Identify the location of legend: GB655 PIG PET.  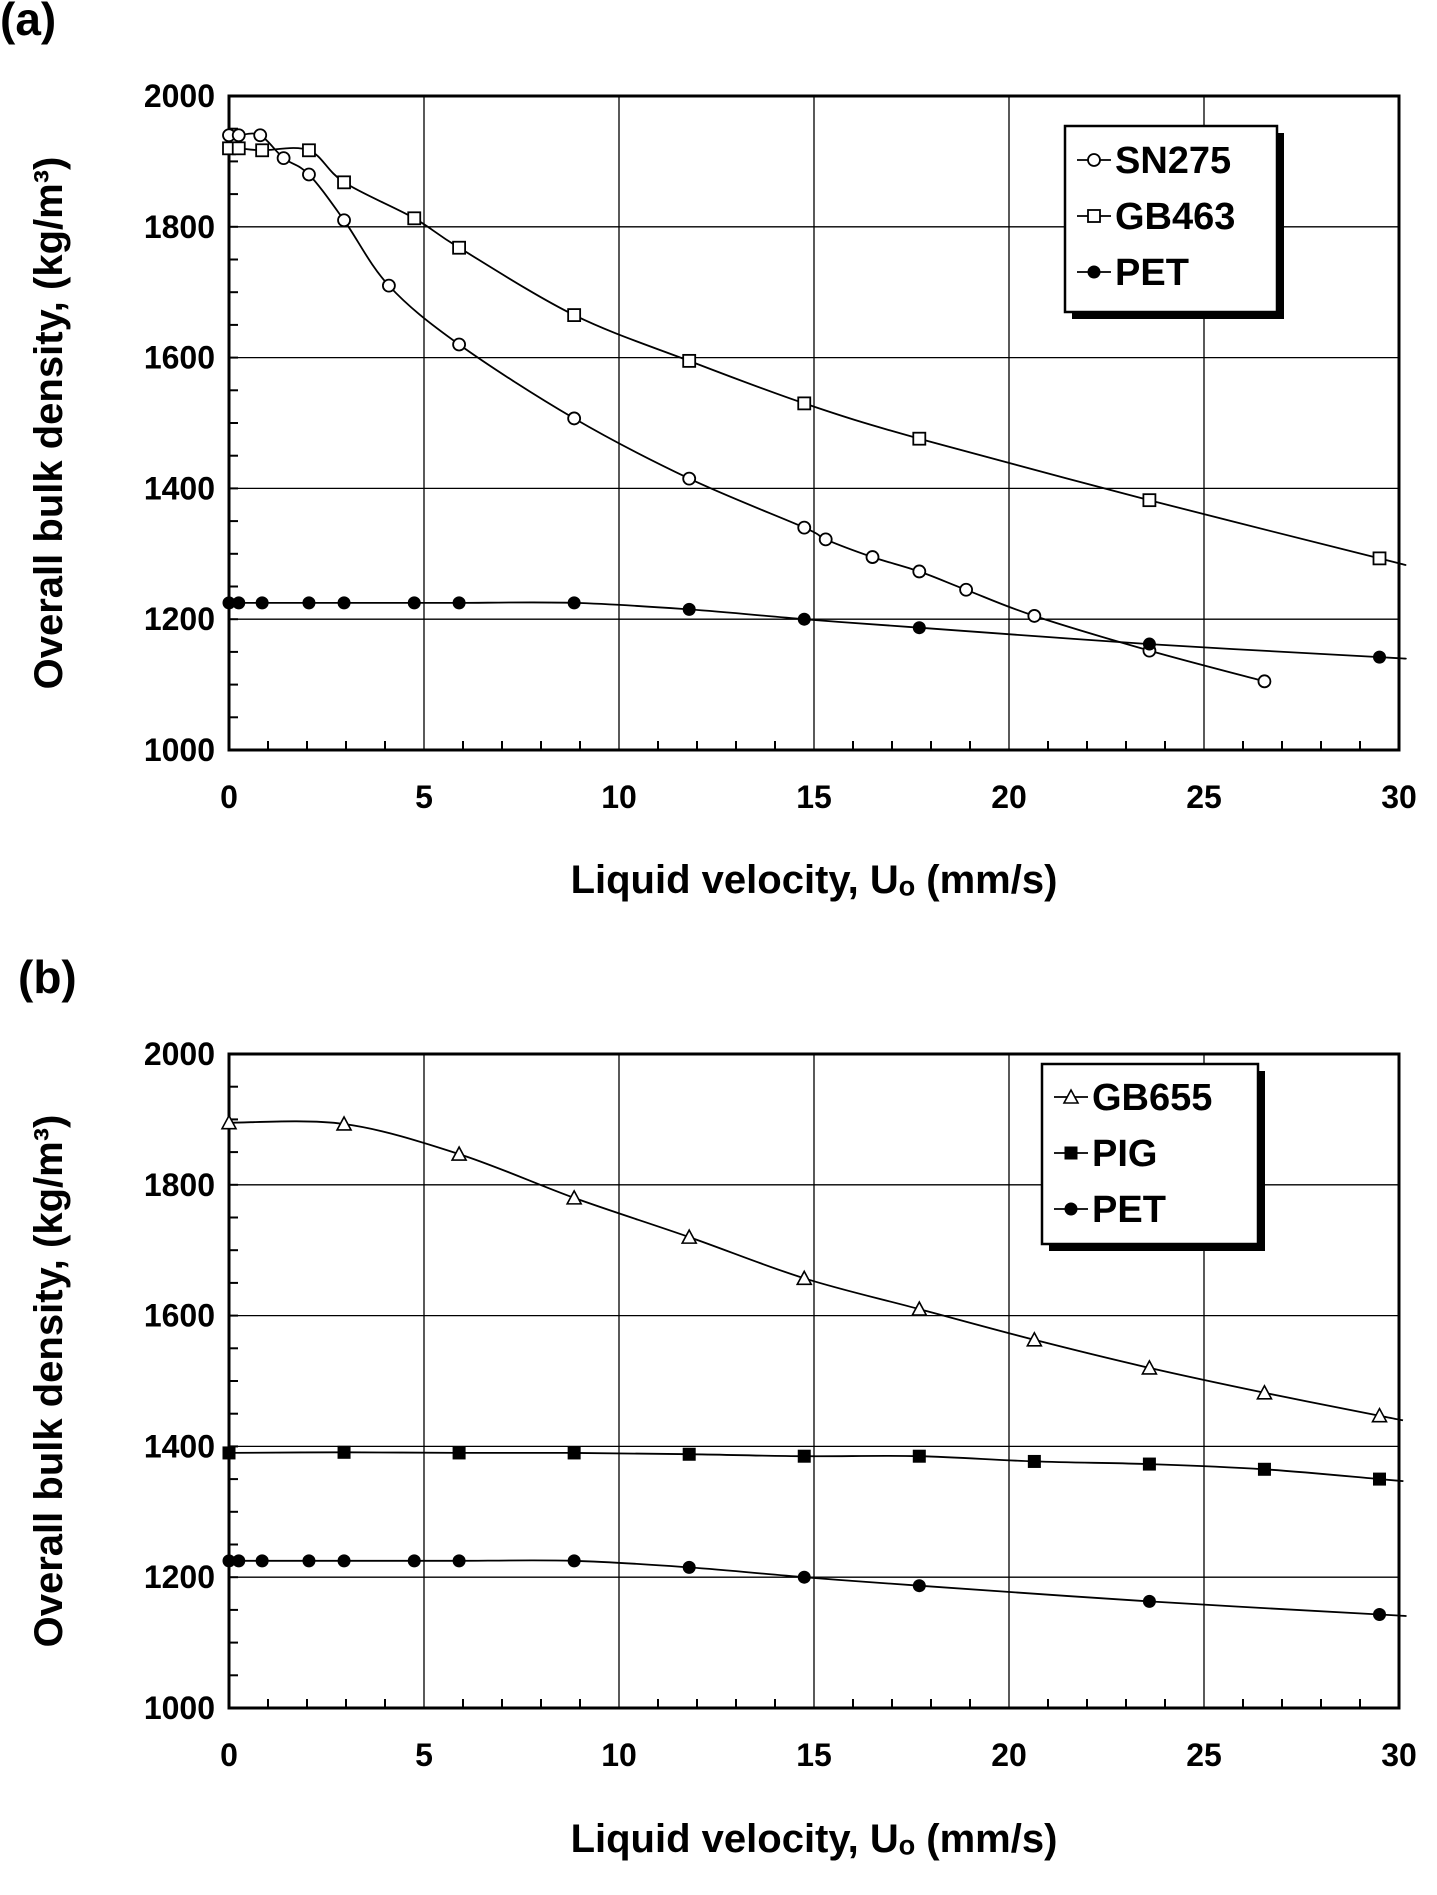
(1152, 1156).